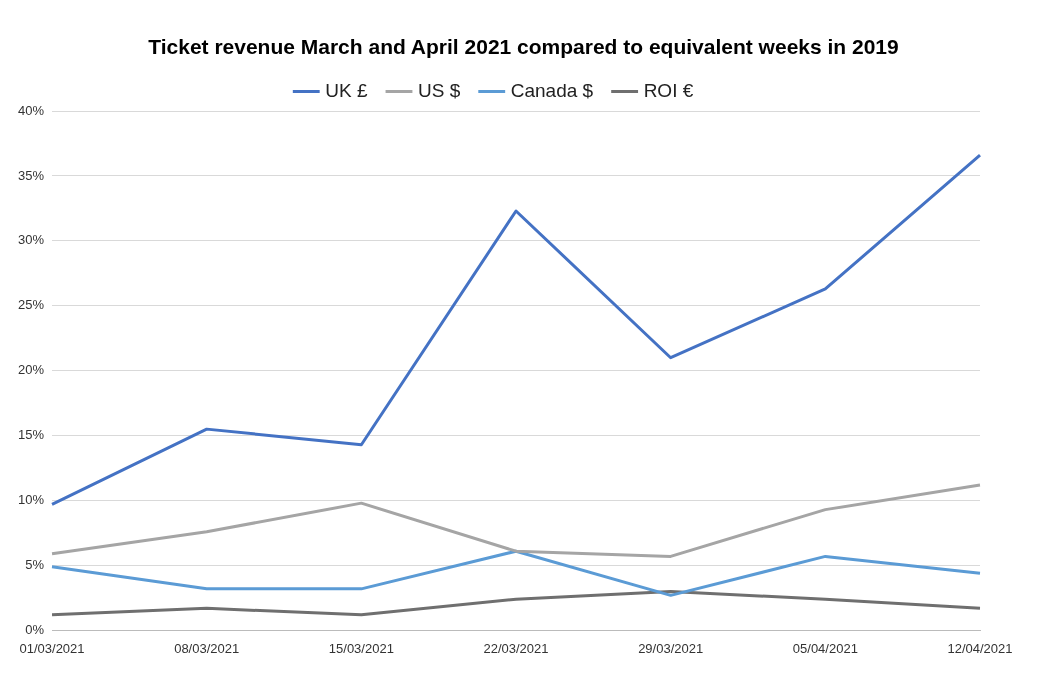  Describe the element at coordinates (31, 500) in the screenshot. I see `y-tick-label: 10%` at that location.